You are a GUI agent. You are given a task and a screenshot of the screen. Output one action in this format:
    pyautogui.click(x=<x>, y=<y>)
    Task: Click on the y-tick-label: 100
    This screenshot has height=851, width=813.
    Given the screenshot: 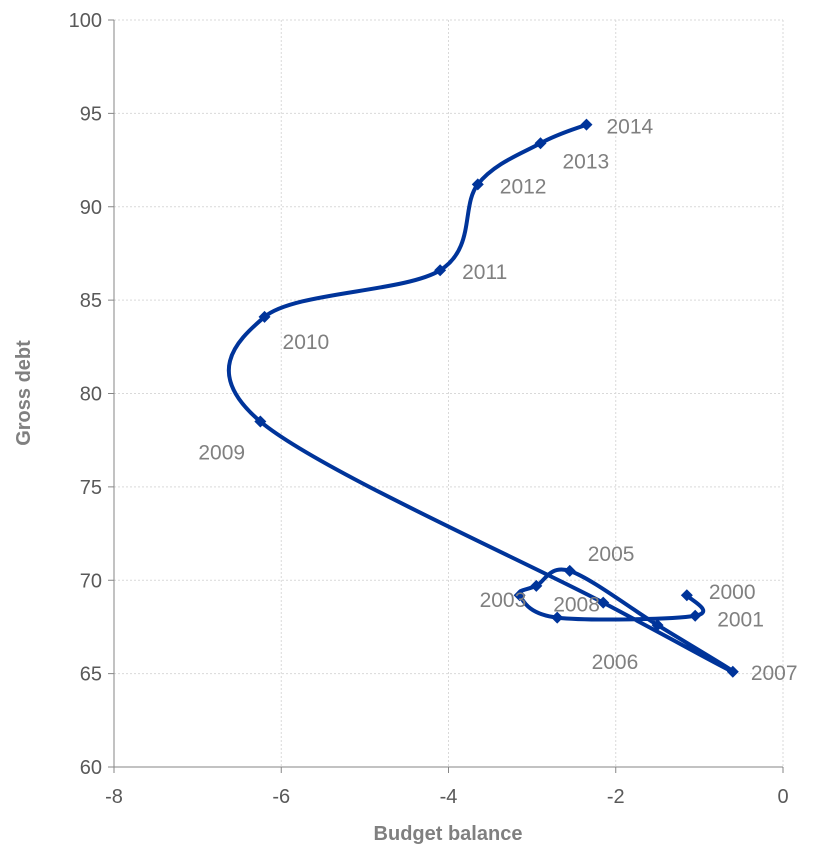 What is the action you would take?
    pyautogui.click(x=85, y=21)
    